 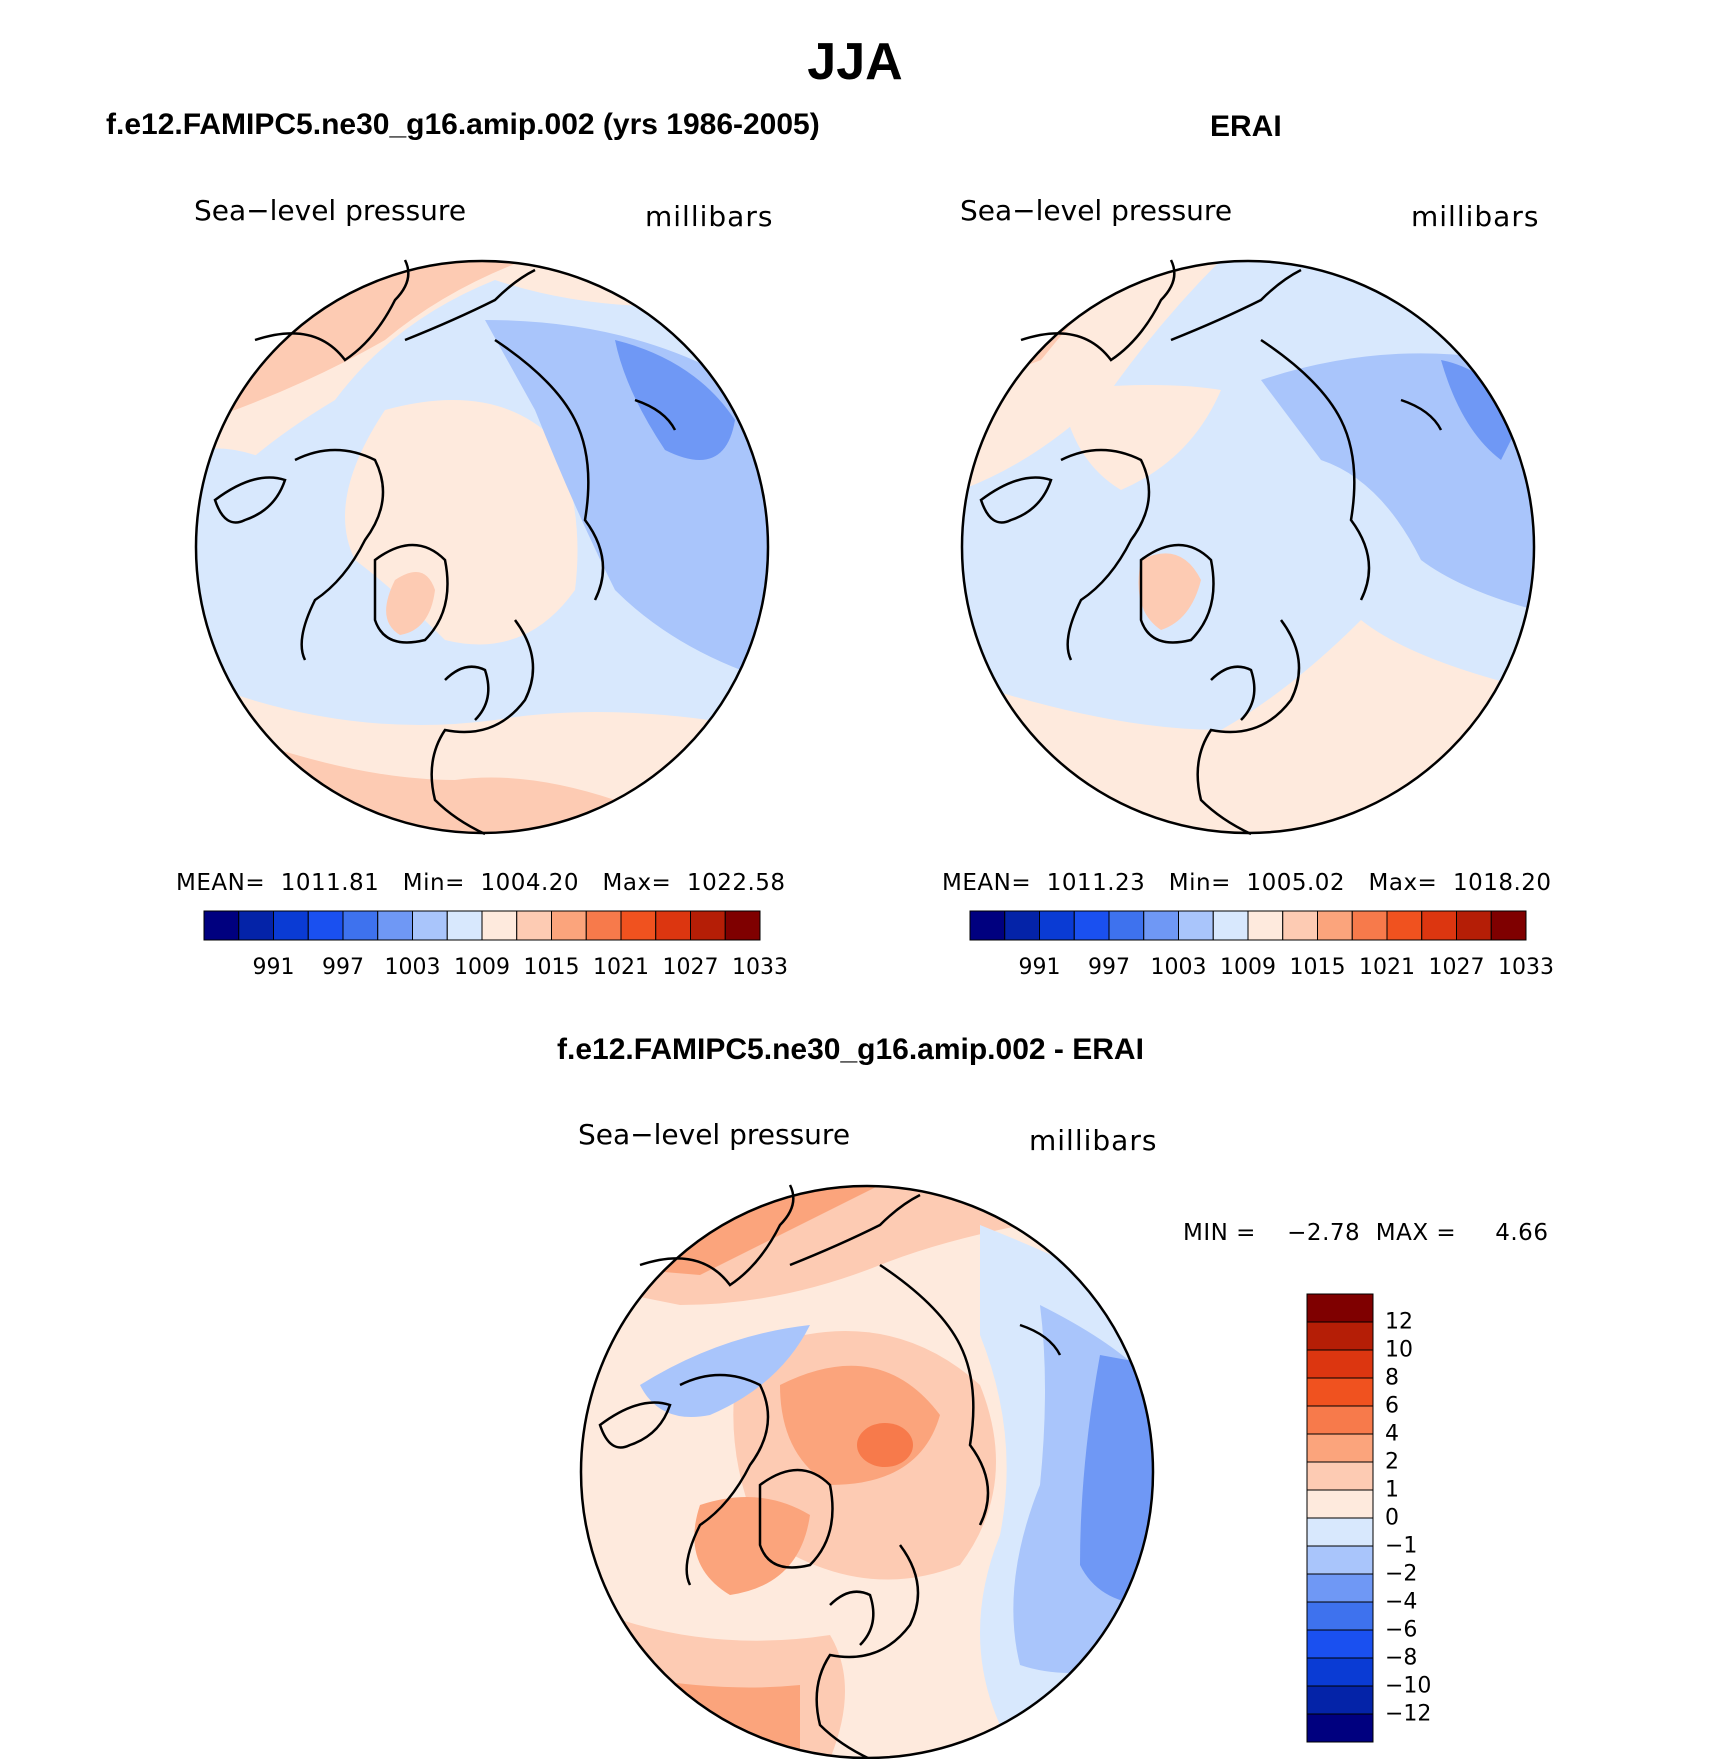 I want to click on obs-field-atlantic-high, so click(x=1248, y=726).